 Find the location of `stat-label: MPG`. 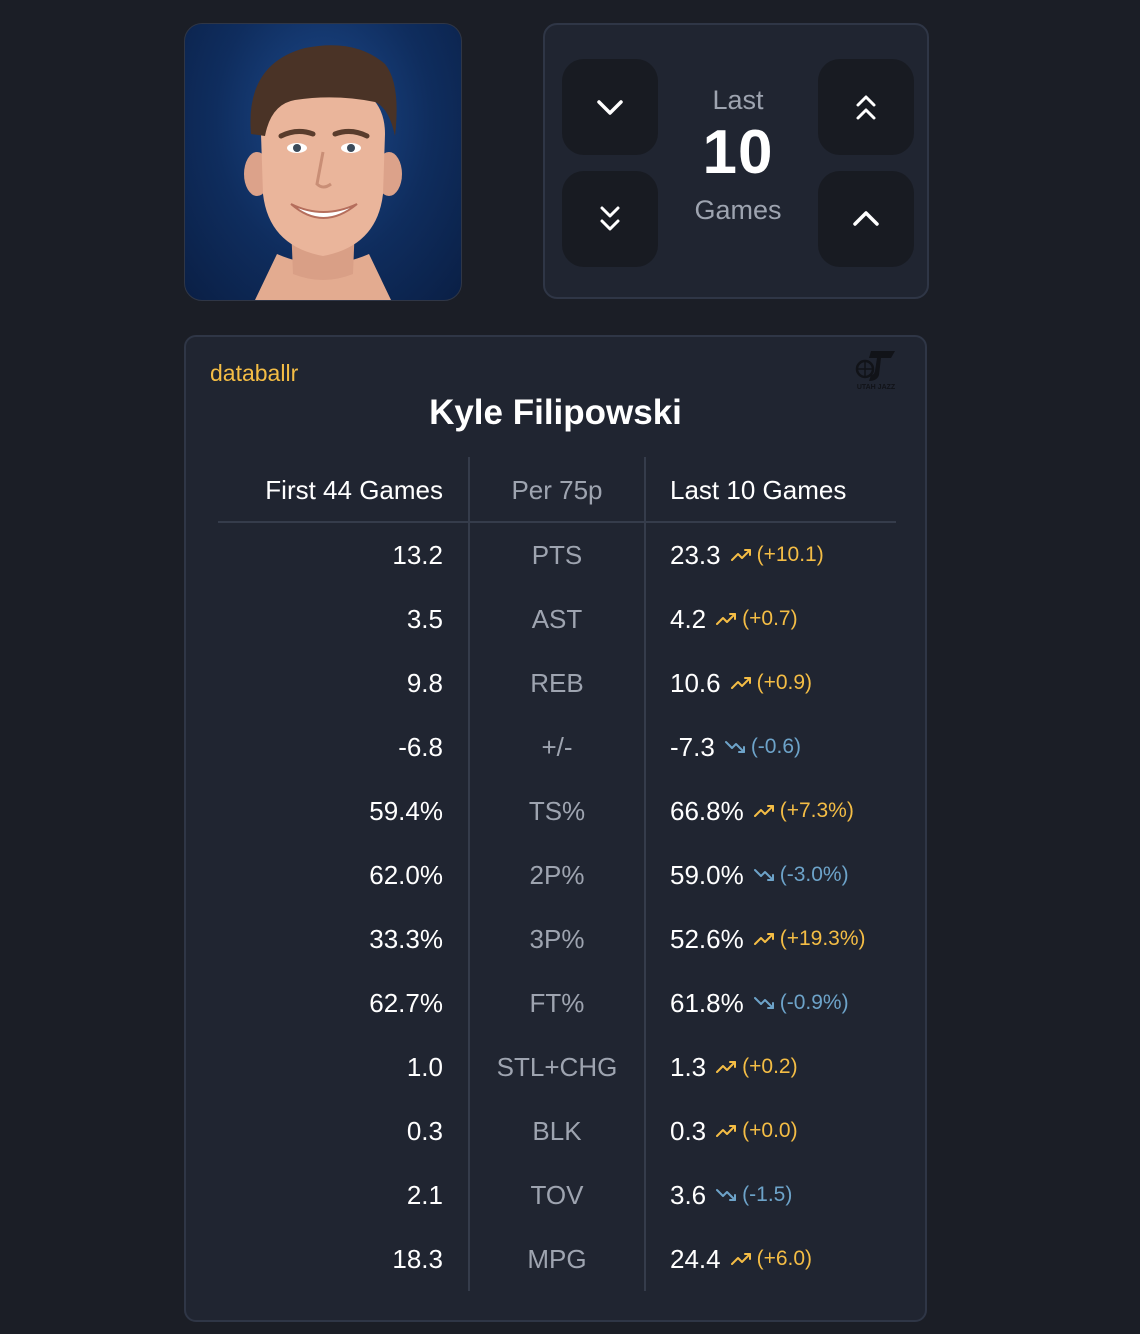

stat-label: MPG is located at coordinates (557, 1259).